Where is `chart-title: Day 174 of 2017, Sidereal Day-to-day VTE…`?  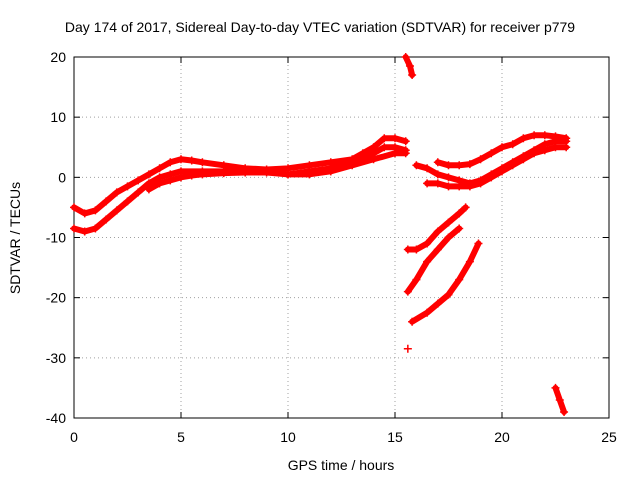 chart-title: Day 174 of 2017, Sidereal Day-to-day VTE… is located at coordinates (320, 27).